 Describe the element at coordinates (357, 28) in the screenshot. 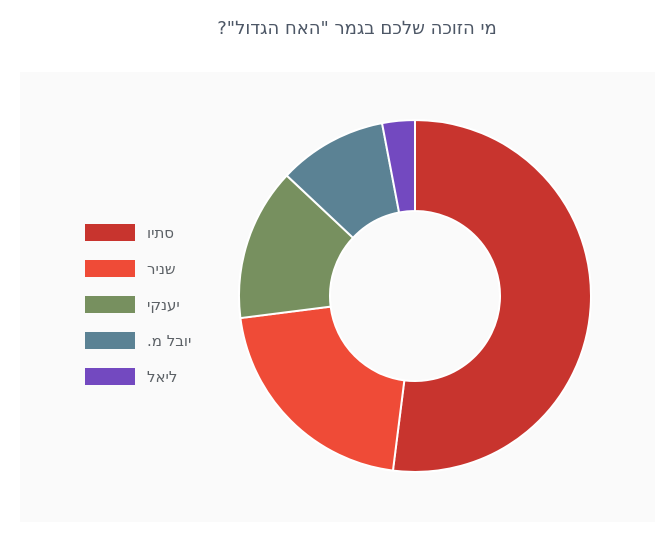

I see `chart-title: מי הזוכה שלכם בגמר "האח הגדול"?` at that location.